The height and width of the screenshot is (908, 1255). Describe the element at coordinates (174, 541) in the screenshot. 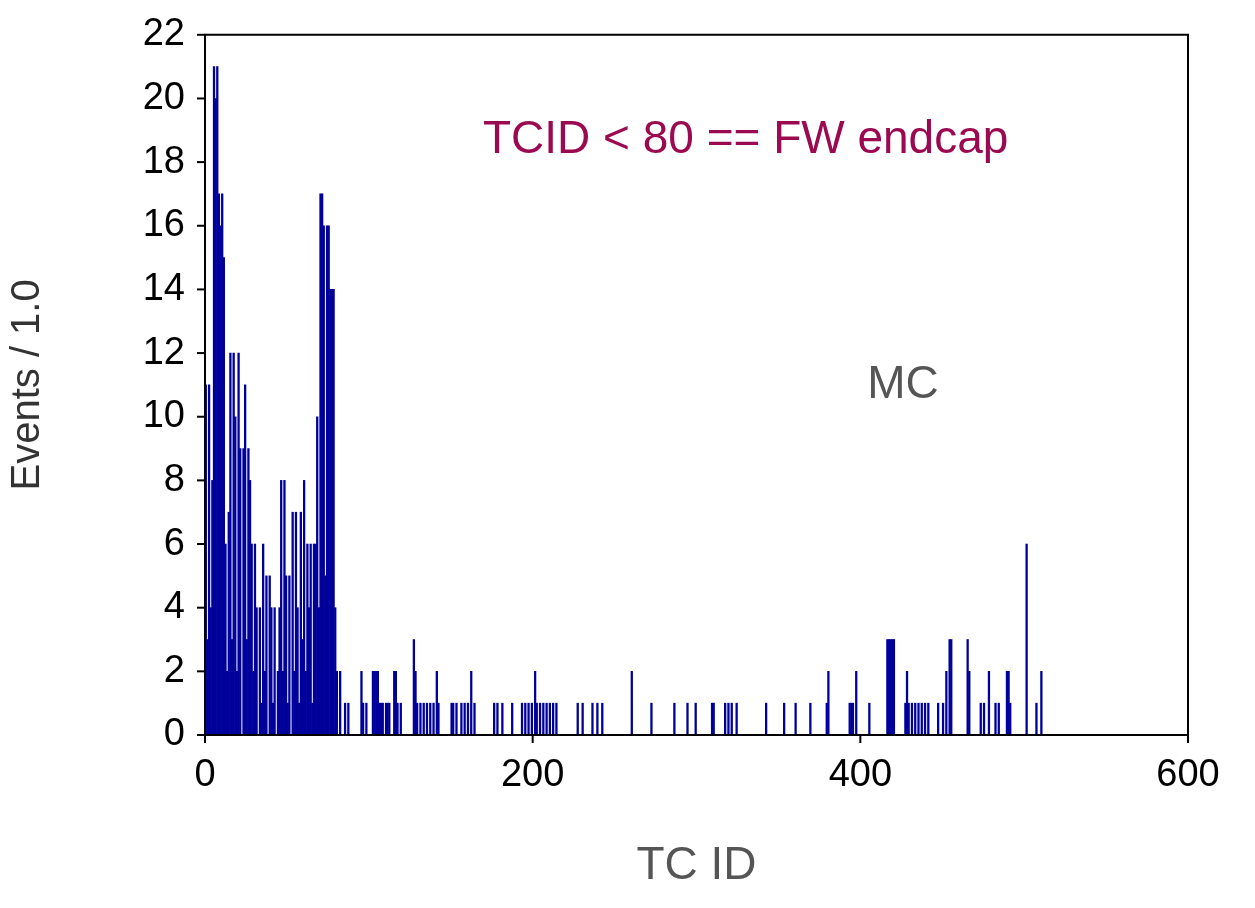

I see `y-tick-label: 6` at that location.